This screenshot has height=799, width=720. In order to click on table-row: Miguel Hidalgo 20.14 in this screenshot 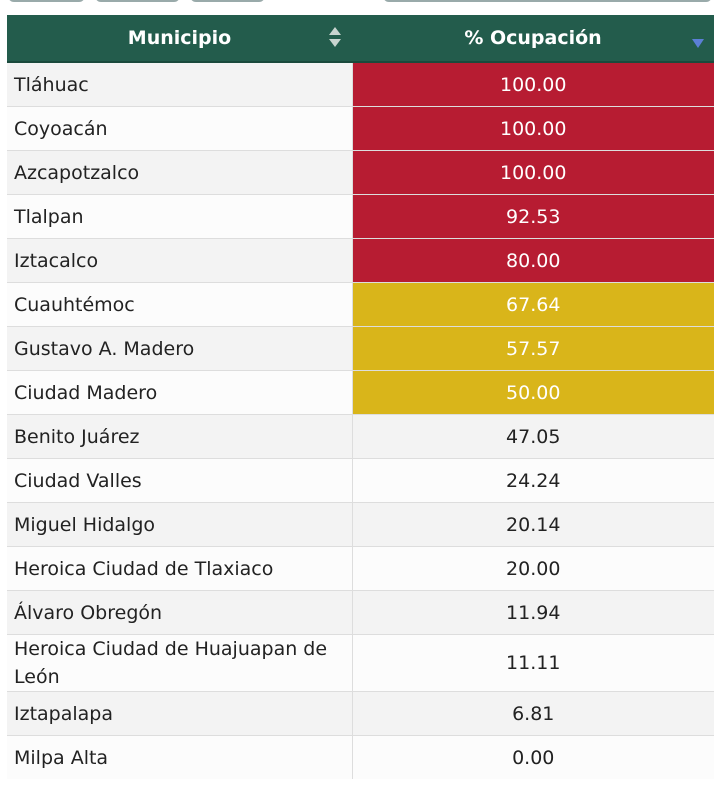, I will do `click(360, 524)`.